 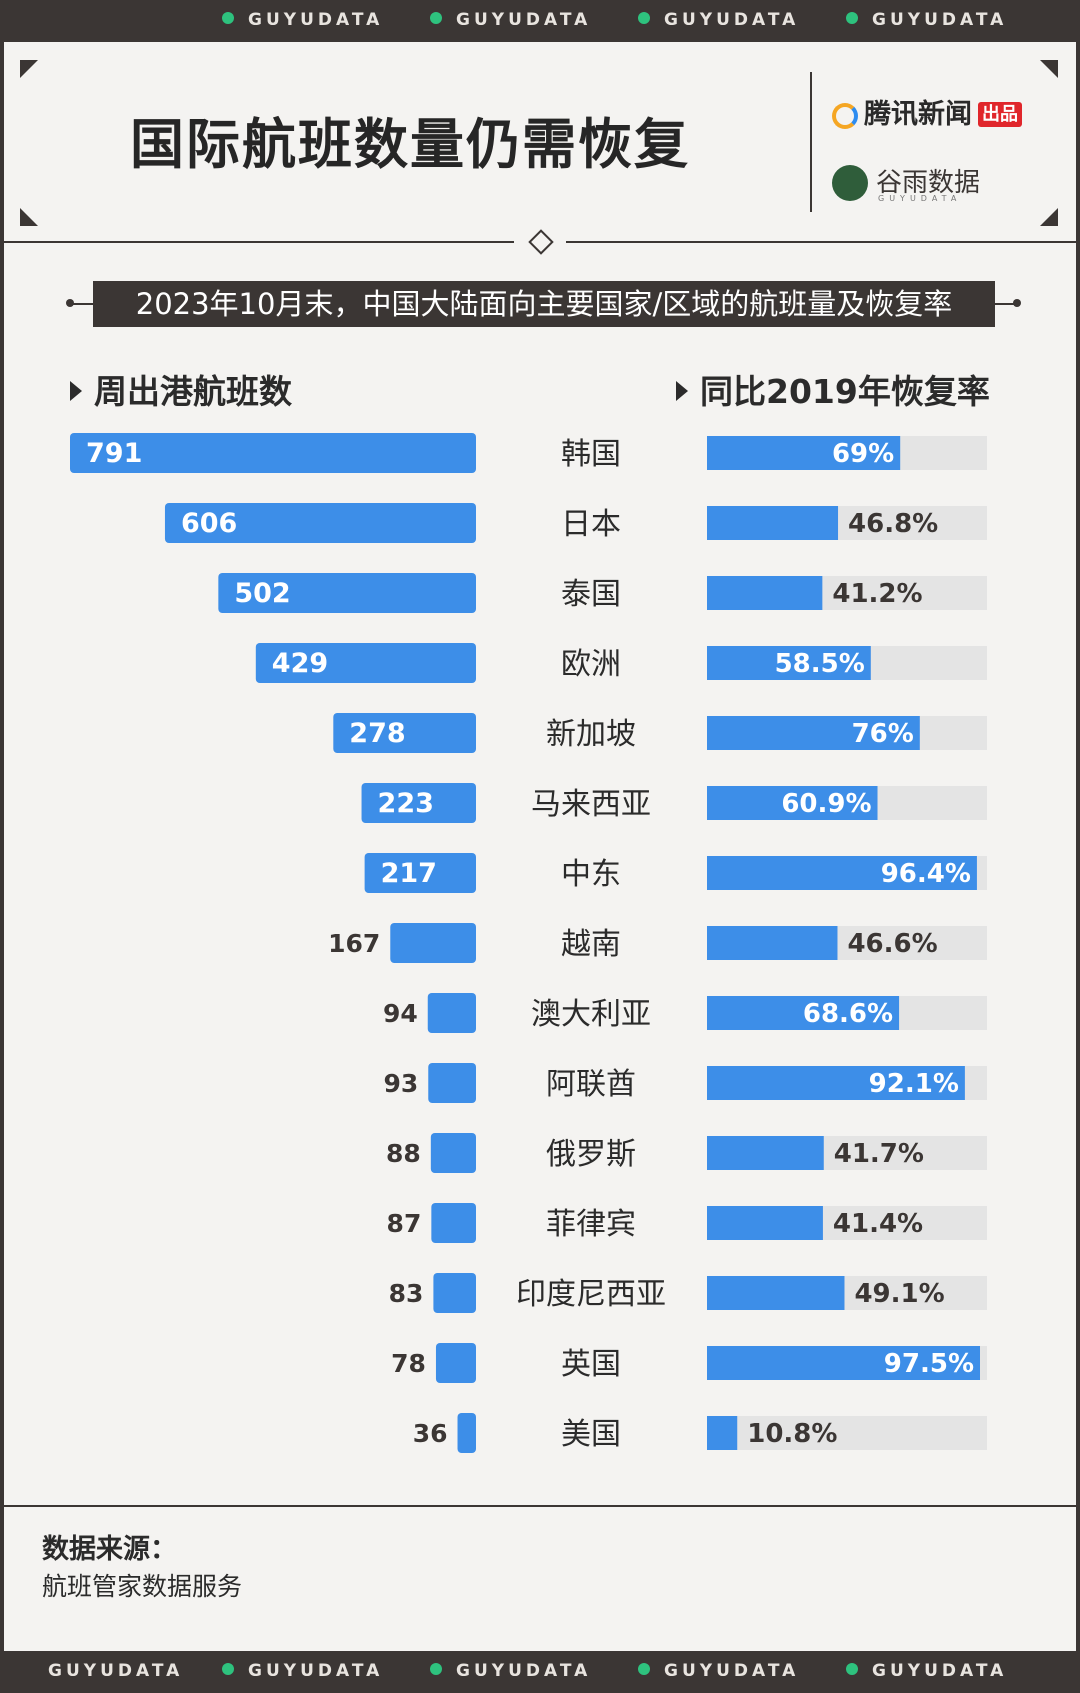 What do you see at coordinates (354, 943) in the screenshot?
I see `flight-value-label: 167` at bounding box center [354, 943].